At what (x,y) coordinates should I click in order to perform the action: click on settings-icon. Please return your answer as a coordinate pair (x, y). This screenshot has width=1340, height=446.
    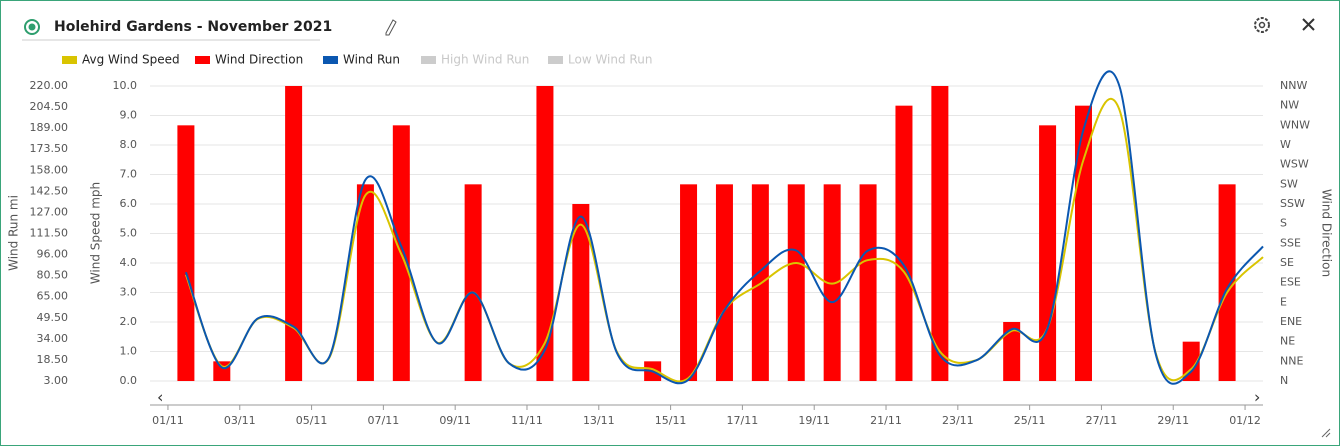
    Looking at the image, I should click on (1262, 25).